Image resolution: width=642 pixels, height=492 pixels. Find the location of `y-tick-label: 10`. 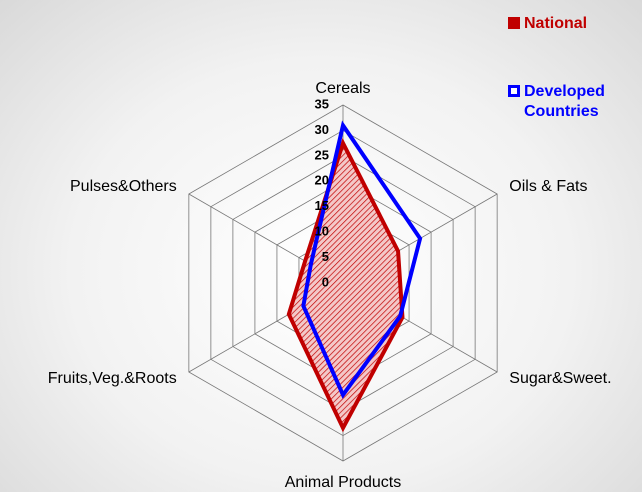

y-tick-label: 10 is located at coordinates (322, 231).